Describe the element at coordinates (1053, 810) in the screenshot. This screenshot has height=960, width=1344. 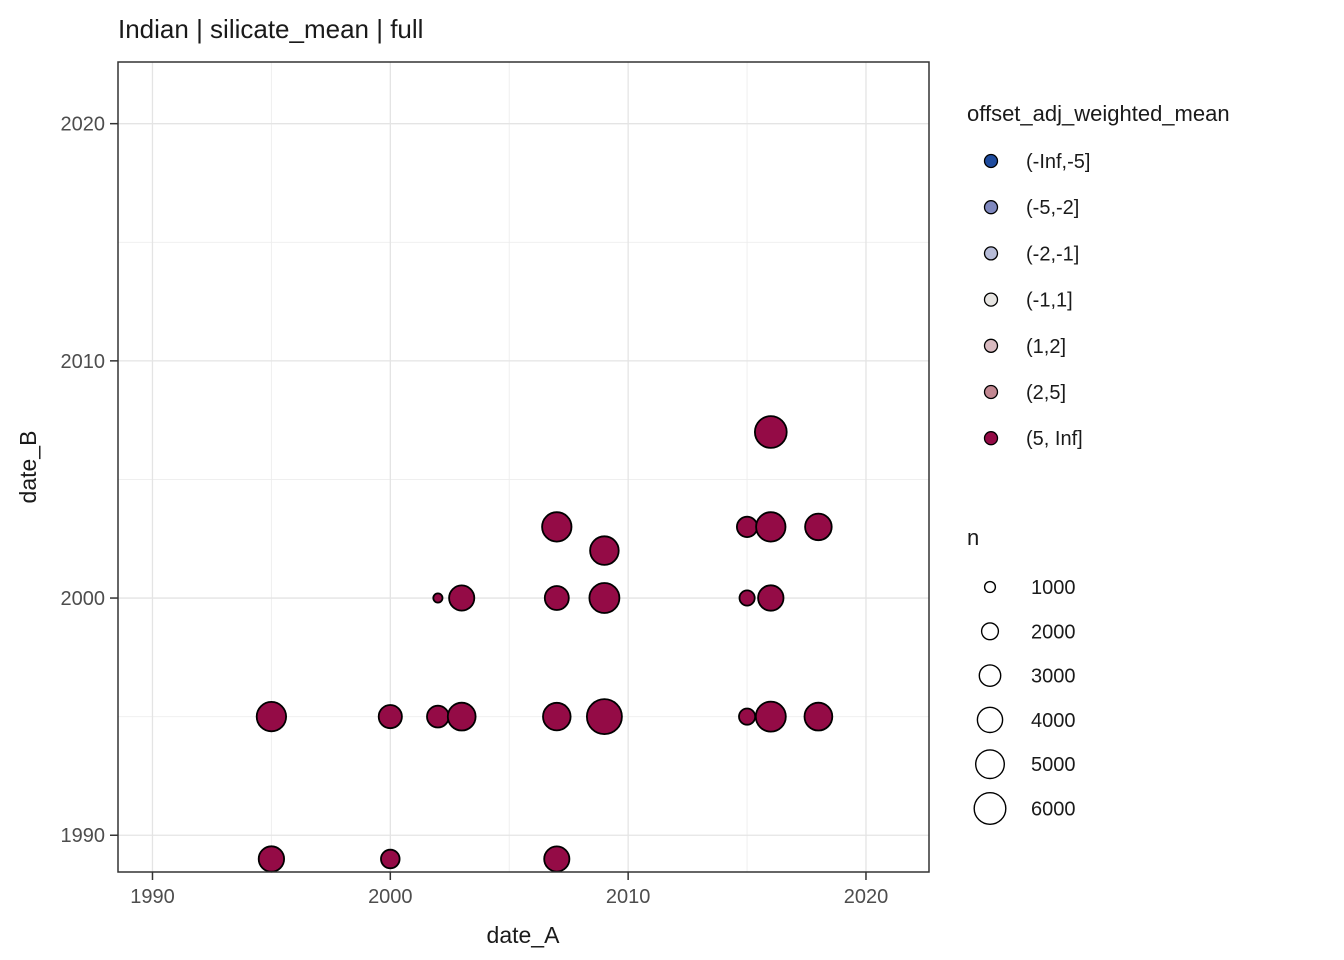
I see `size-legend-label: 6000` at that location.